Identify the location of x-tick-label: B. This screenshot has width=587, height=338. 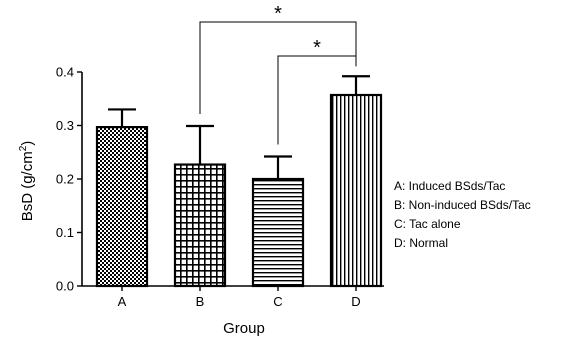
(200, 301).